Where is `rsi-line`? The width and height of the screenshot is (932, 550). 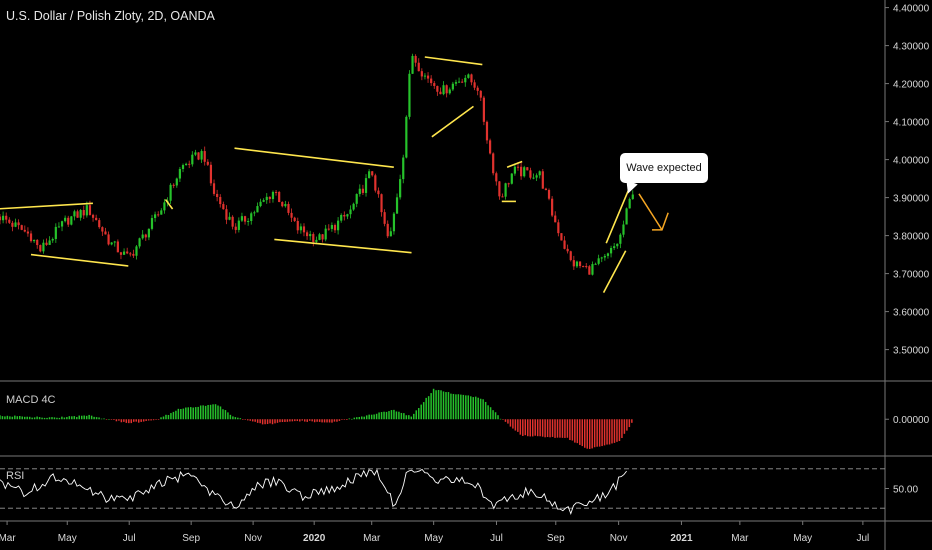 rsi-line is located at coordinates (313, 491).